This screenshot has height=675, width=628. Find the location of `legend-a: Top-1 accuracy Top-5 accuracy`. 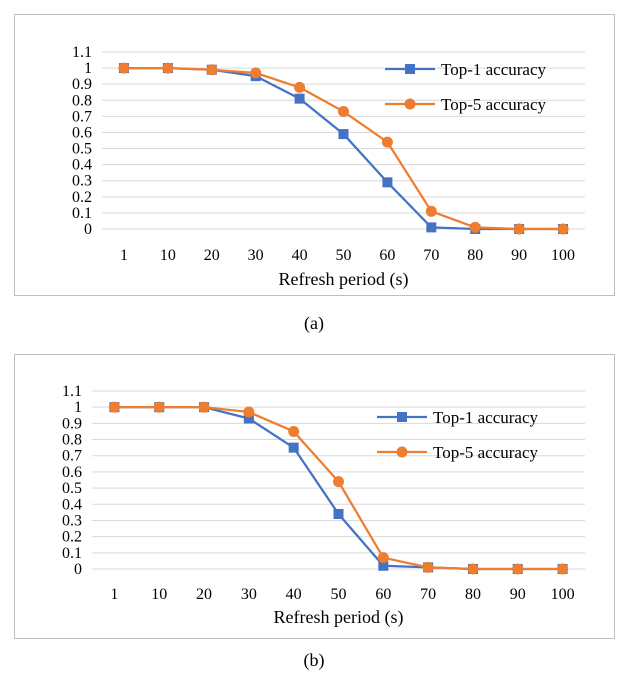

legend-a: Top-1 accuracy Top-5 accuracy is located at coordinates (465, 87).